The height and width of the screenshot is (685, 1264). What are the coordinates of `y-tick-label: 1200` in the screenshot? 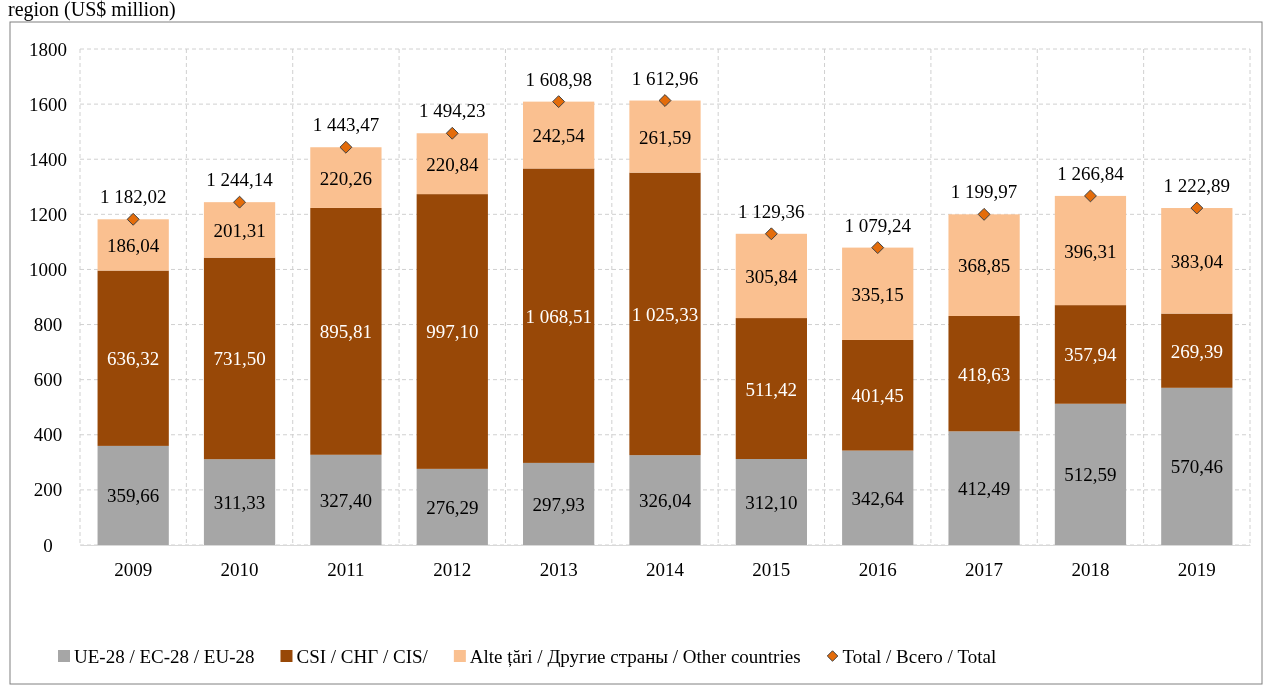 It's located at (48, 214).